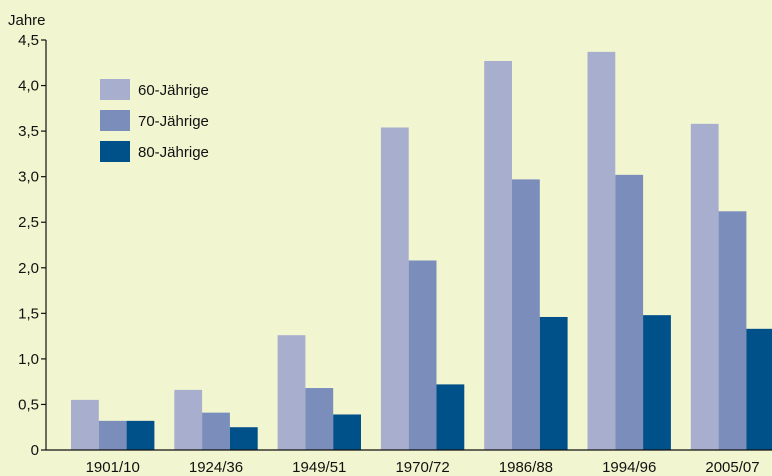  Describe the element at coordinates (35, 450) in the screenshot. I see `y-tick-label: 0` at that location.